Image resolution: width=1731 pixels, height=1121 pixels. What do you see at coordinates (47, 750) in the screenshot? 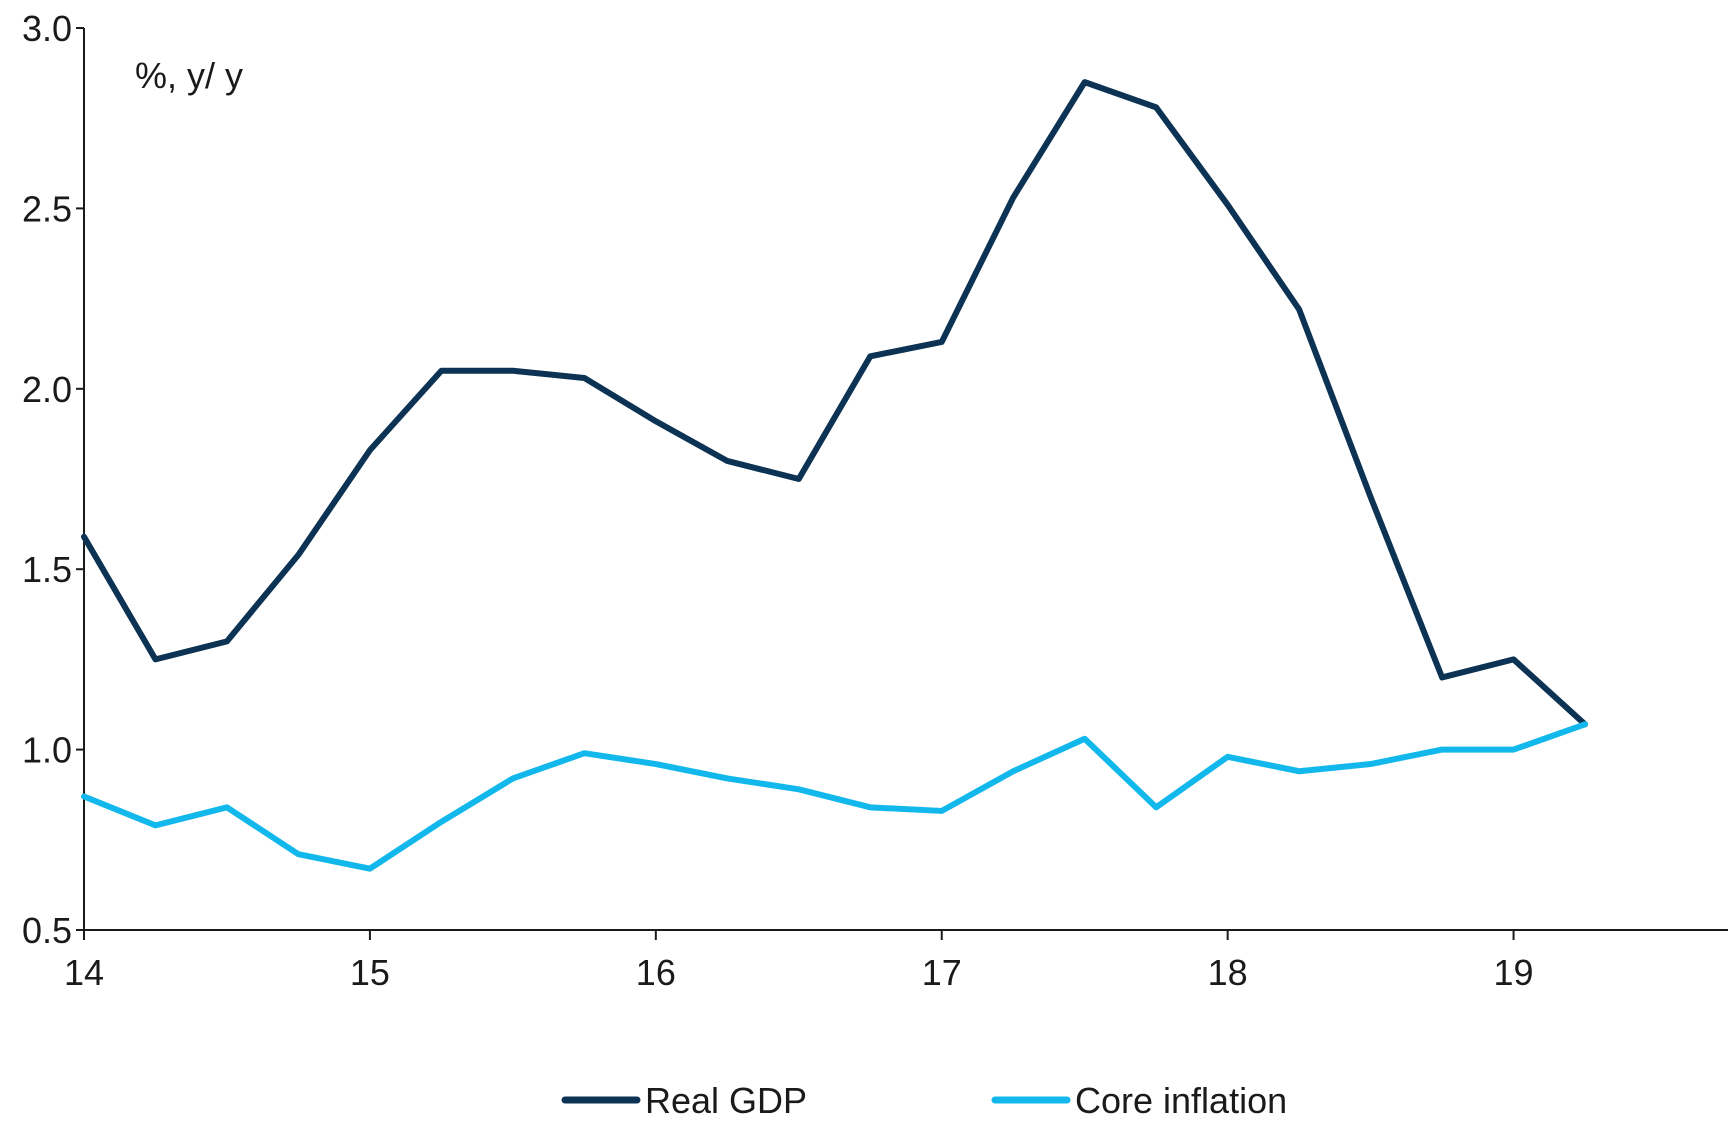
I see `y-tick-label: 1.0` at bounding box center [47, 750].